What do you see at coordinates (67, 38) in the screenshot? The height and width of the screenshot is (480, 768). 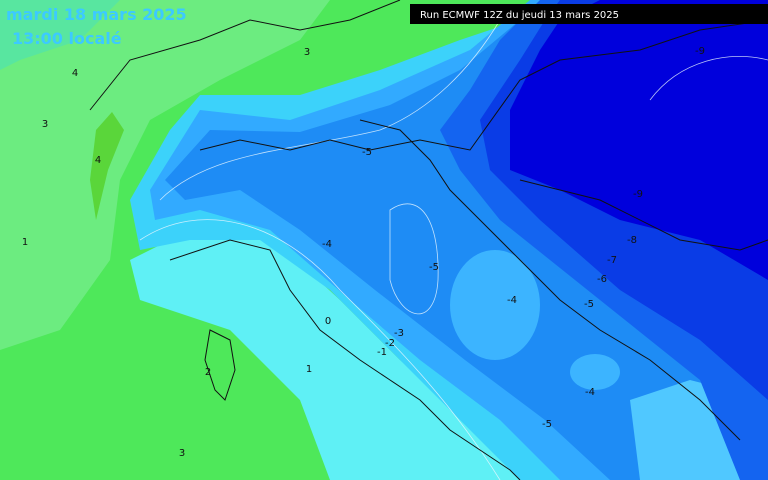 I see `time-title: 13:00 localé` at bounding box center [67, 38].